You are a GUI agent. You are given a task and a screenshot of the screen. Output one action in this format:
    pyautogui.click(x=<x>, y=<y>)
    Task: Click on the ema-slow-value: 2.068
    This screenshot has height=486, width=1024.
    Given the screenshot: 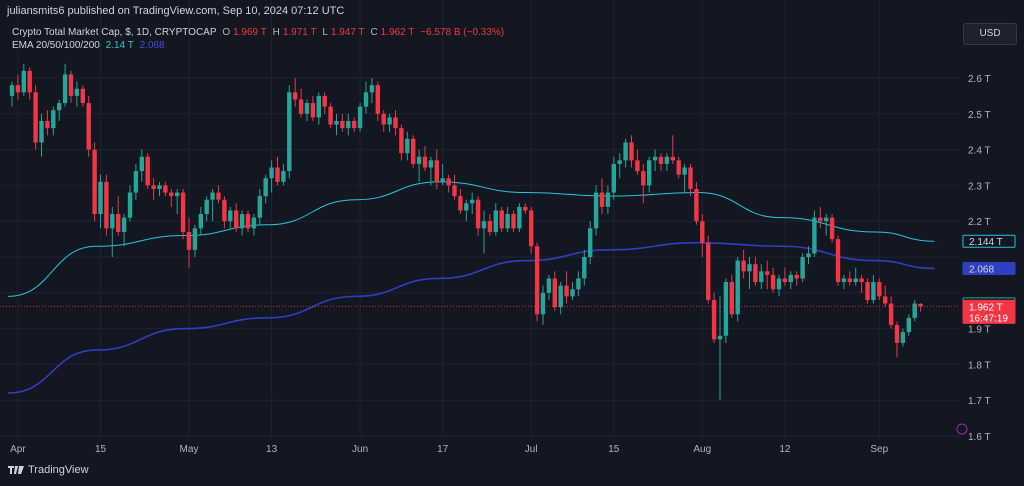 What is the action you would take?
    pyautogui.click(x=152, y=45)
    